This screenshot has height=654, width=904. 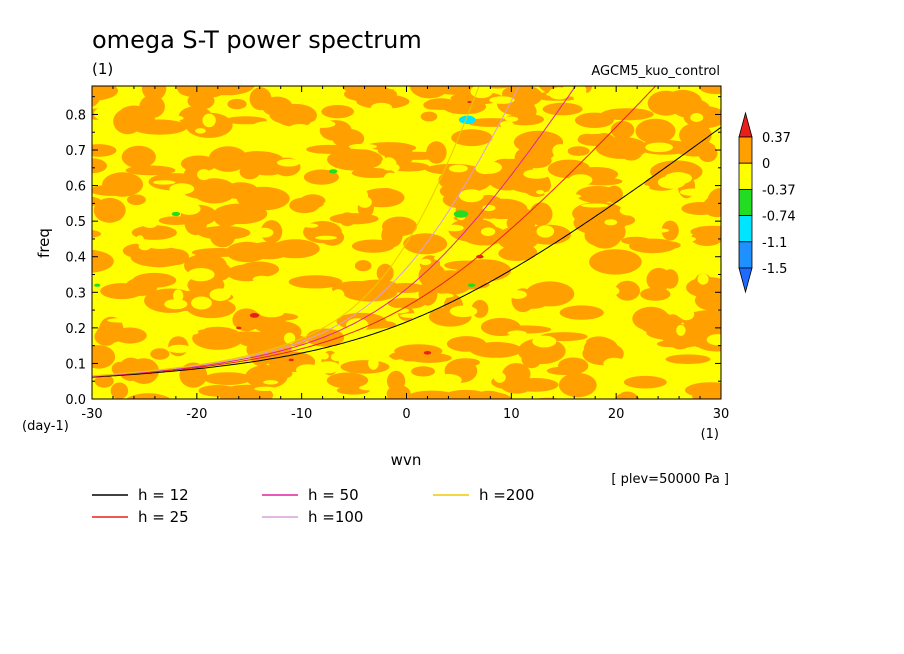 I want to click on colorbar-level-label: -1.1, so click(x=774, y=243).